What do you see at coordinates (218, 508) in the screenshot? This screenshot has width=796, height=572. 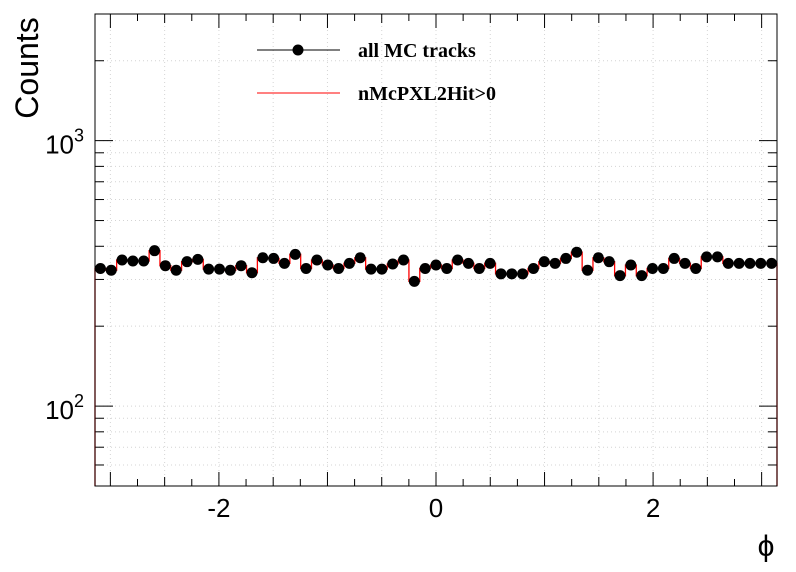 I see `x-tick-label: -2` at bounding box center [218, 508].